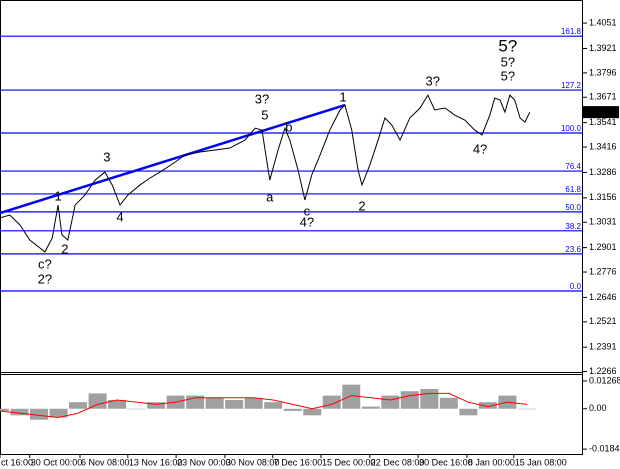 The height and width of the screenshot is (469, 620). Describe the element at coordinates (571, 128) in the screenshot. I see `fib-level-label: 100.0` at that location.